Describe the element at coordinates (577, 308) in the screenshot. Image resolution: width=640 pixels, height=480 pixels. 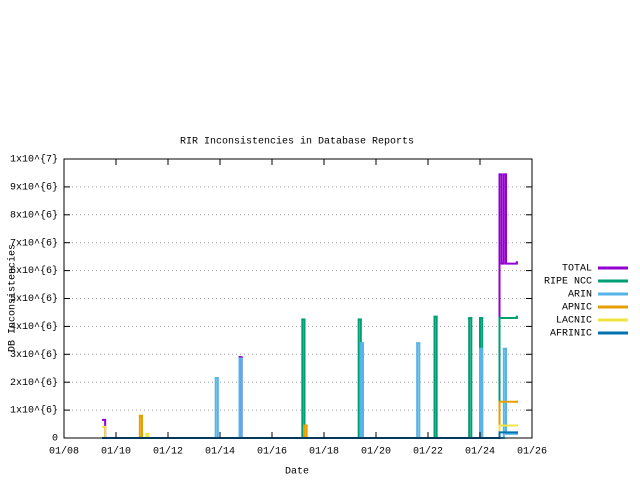
I see `legend-label: APNIC` at that location.